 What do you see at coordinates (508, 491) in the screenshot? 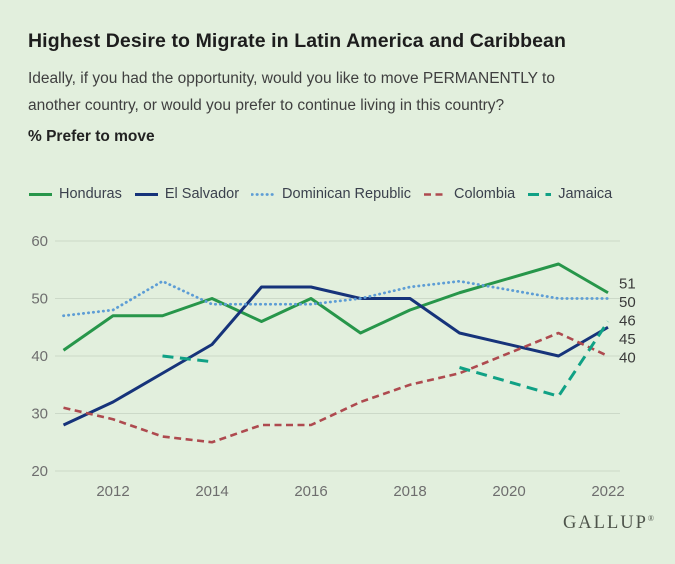
I see `x-tick-label-2020: 2020` at bounding box center [508, 491].